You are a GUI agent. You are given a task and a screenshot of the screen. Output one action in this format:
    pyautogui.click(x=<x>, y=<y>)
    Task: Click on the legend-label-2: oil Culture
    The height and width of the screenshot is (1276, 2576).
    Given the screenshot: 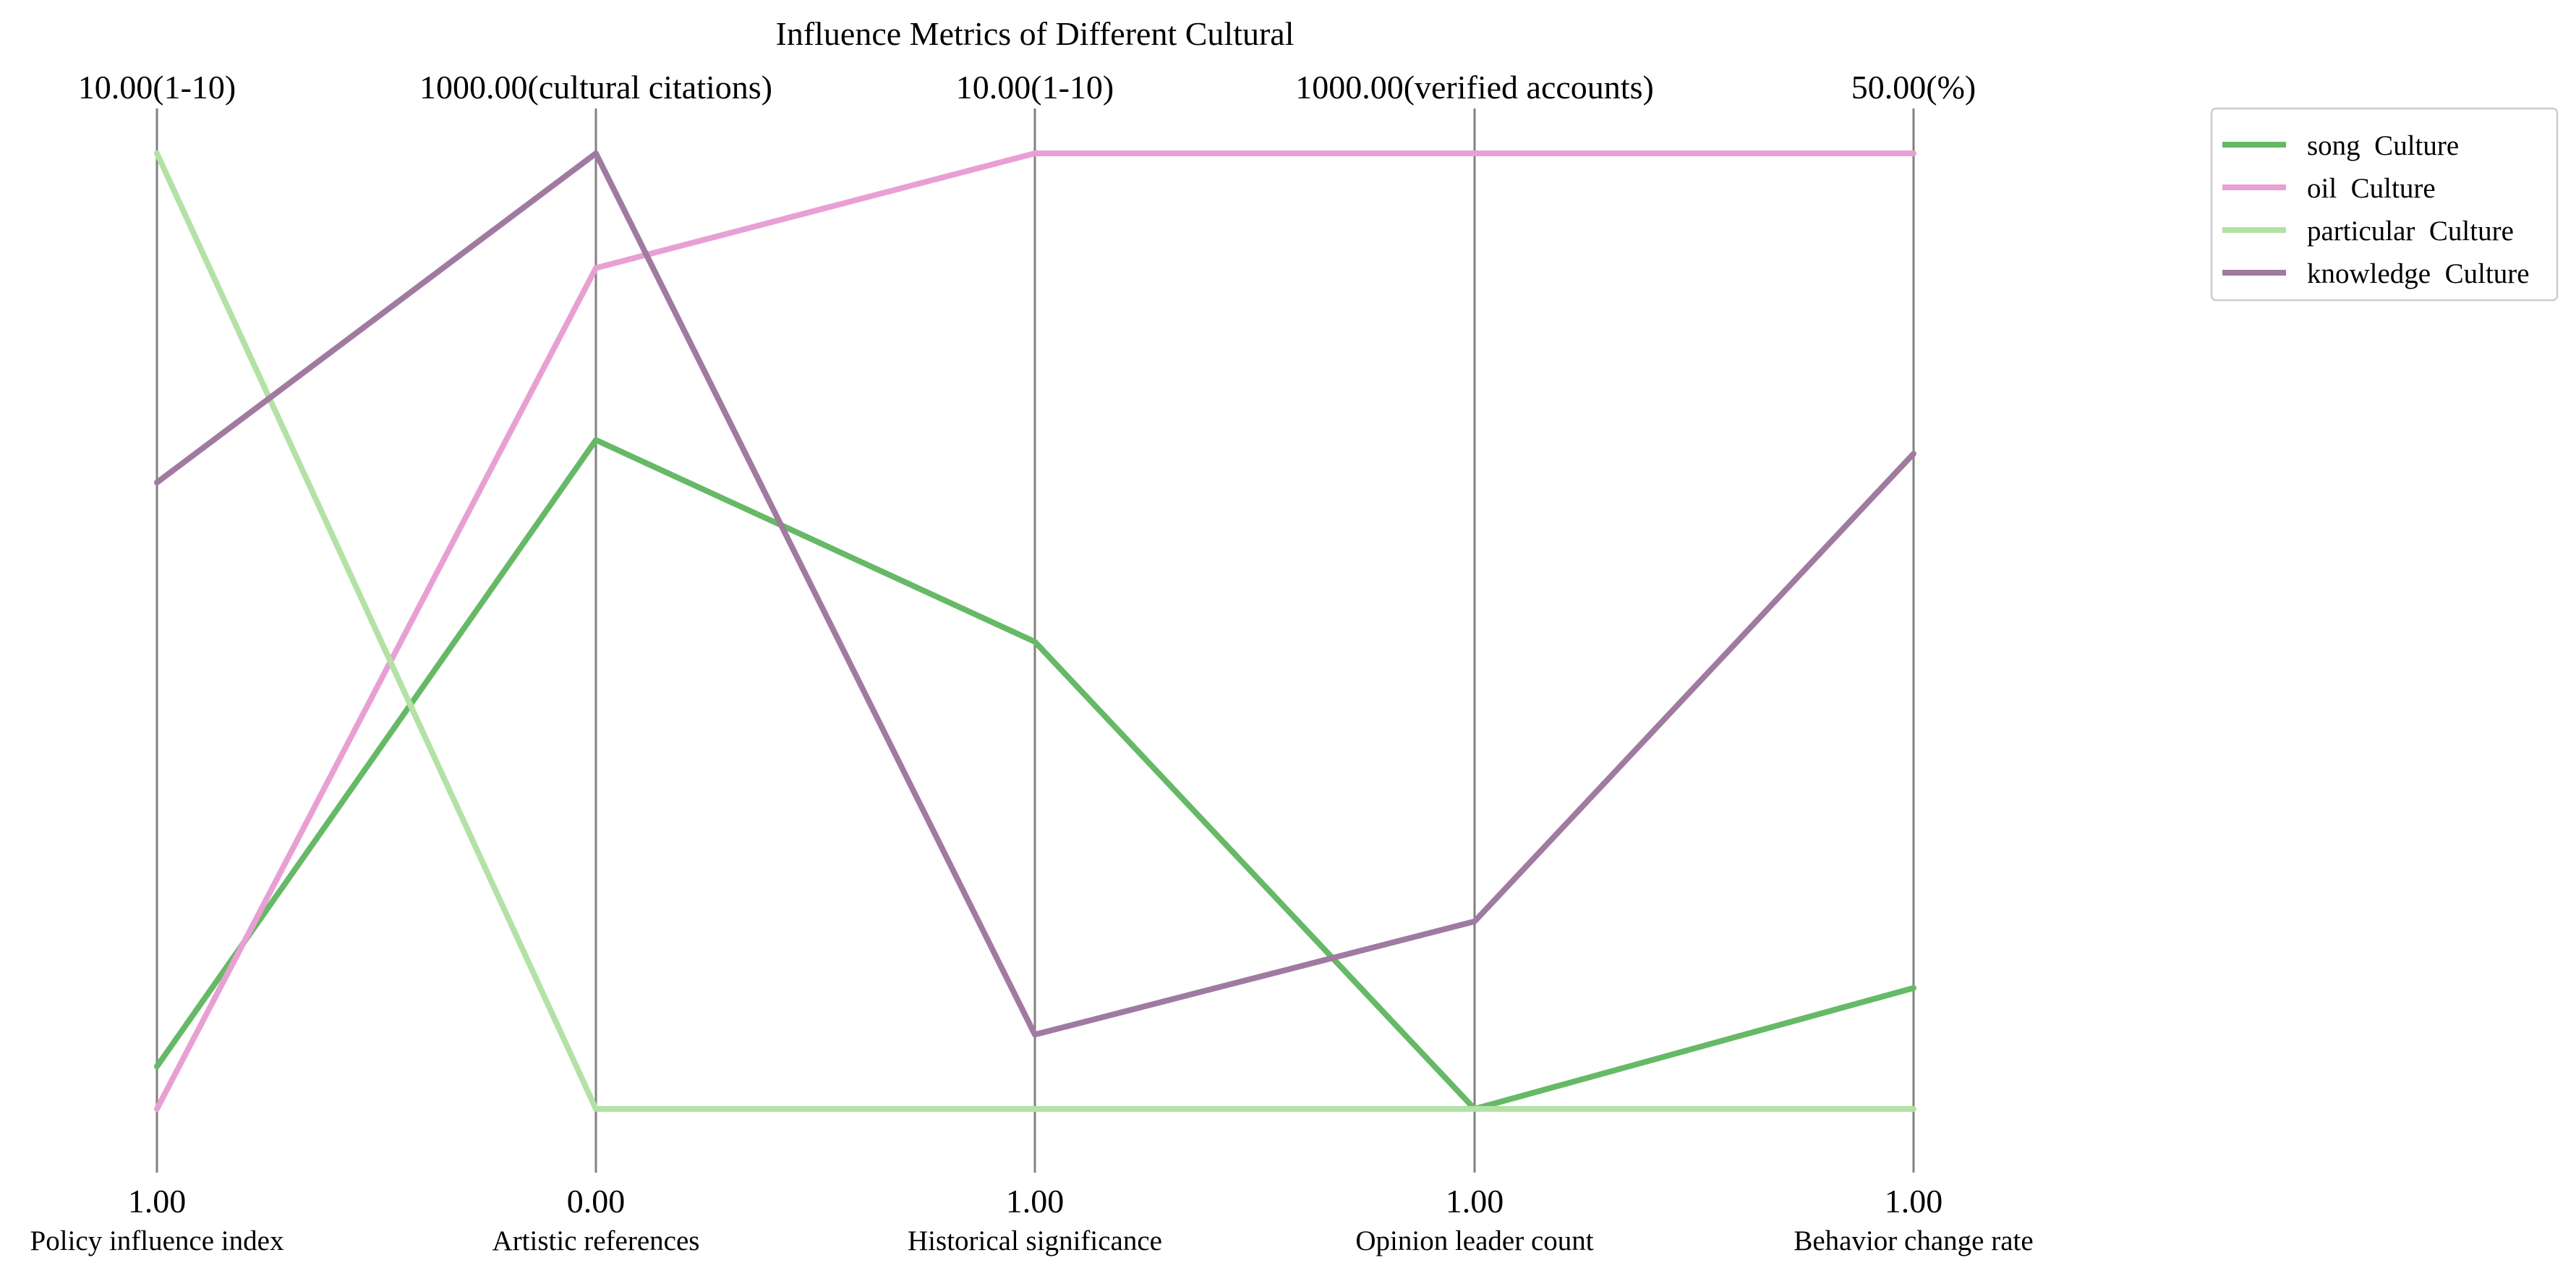 What is the action you would take?
    pyautogui.click(x=2371, y=188)
    